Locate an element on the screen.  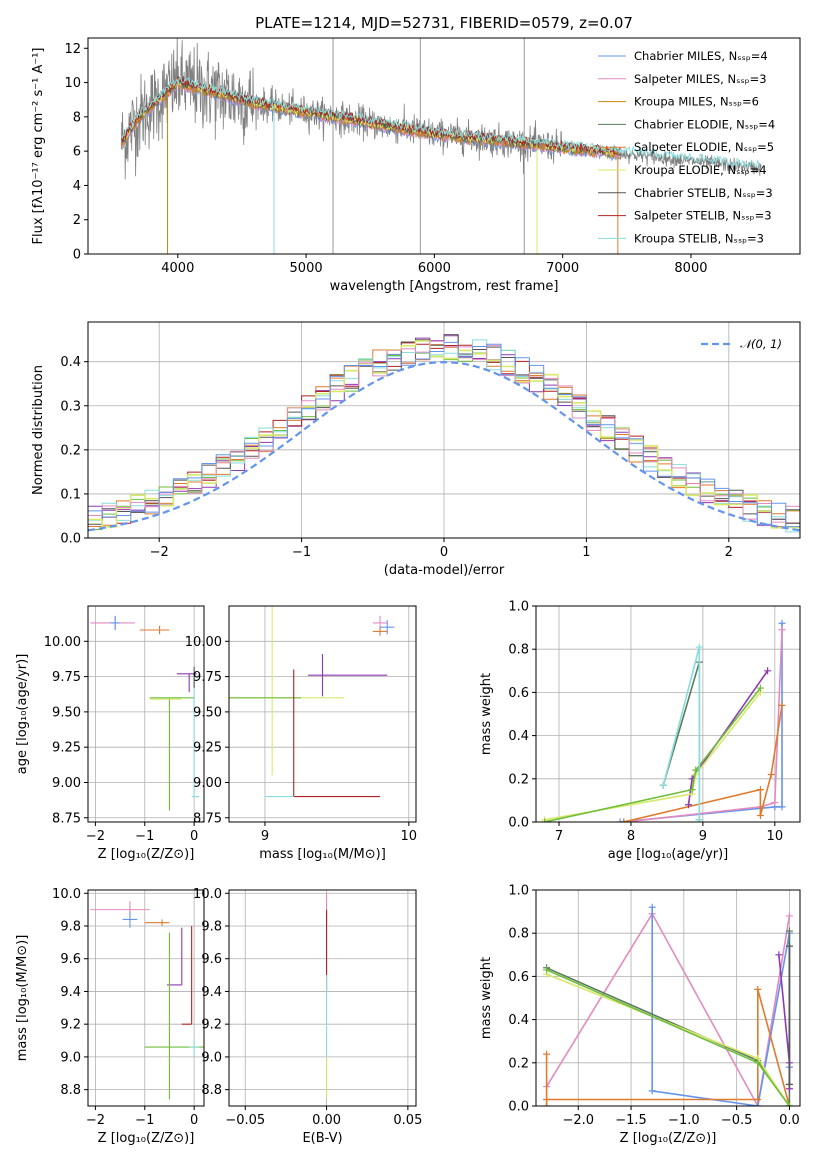
x-tick-label: 5000 is located at coordinates (306, 268).